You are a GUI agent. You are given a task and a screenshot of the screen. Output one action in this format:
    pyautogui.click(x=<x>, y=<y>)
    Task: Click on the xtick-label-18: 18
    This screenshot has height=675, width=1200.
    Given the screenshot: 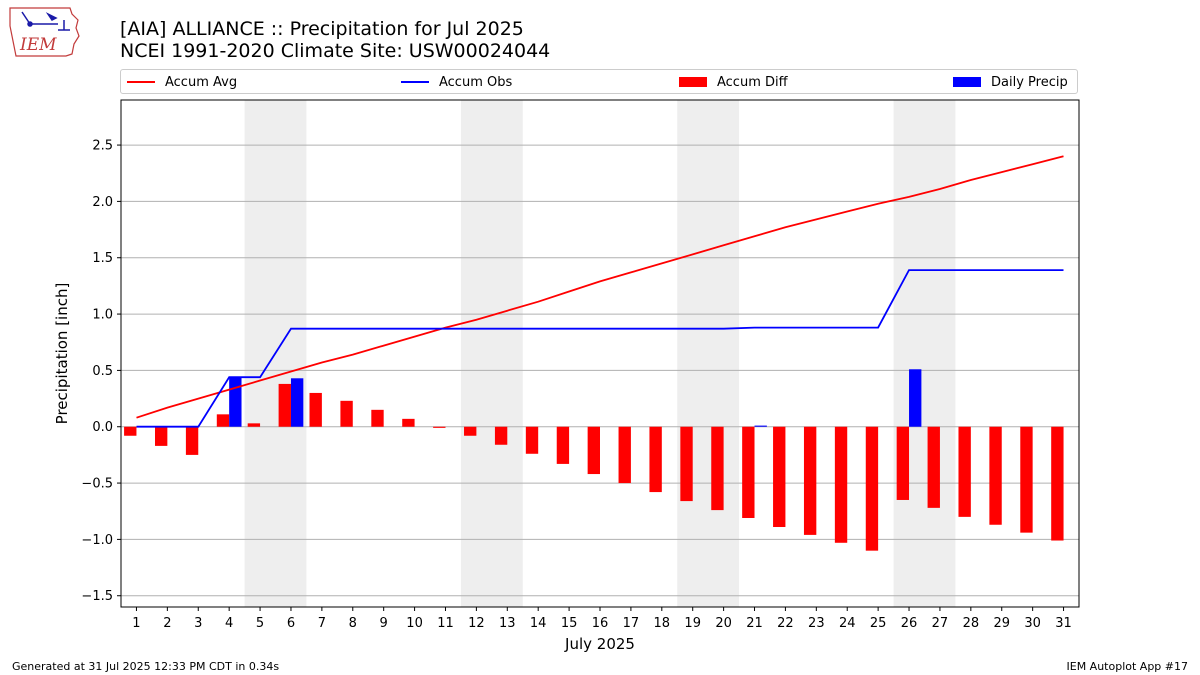 What is the action you would take?
    pyautogui.click(x=662, y=623)
    